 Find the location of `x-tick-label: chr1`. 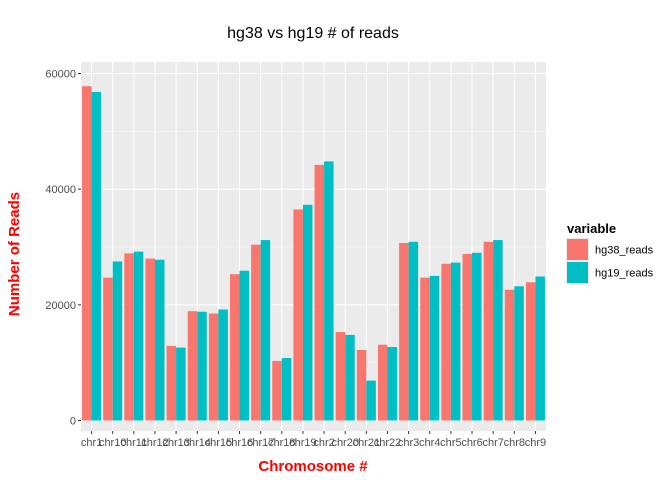

x-tick-label: chr1 is located at coordinates (91, 443).